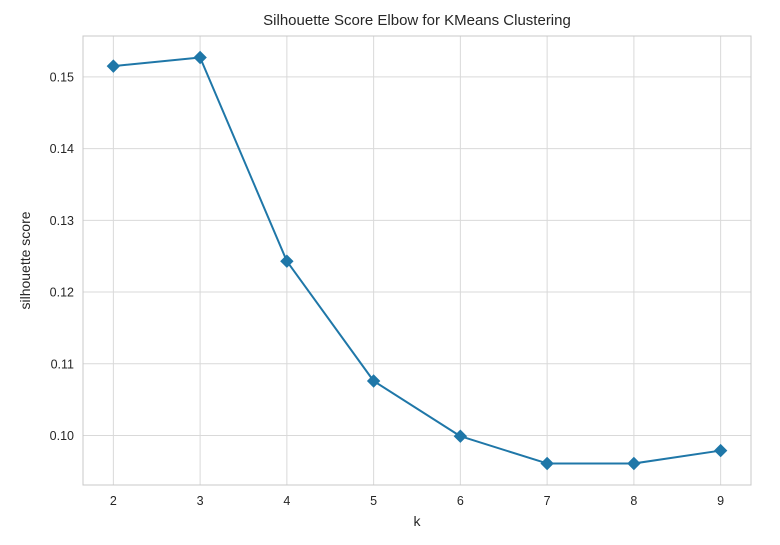 This screenshot has height=545, width=780. What do you see at coordinates (373, 501) in the screenshot?
I see `x-tick-label: 5` at bounding box center [373, 501].